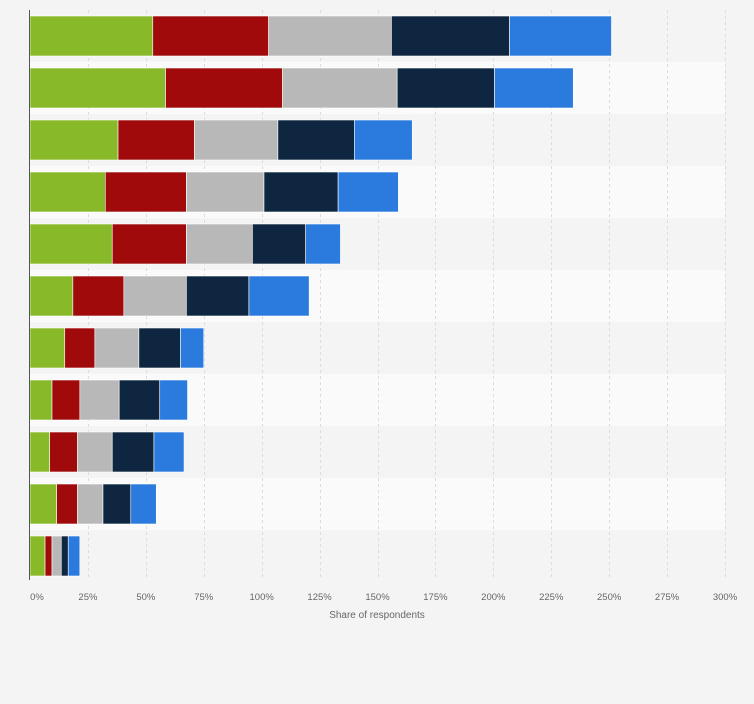  What do you see at coordinates (88, 597) in the screenshot?
I see `x-tick-label: 25%` at bounding box center [88, 597].